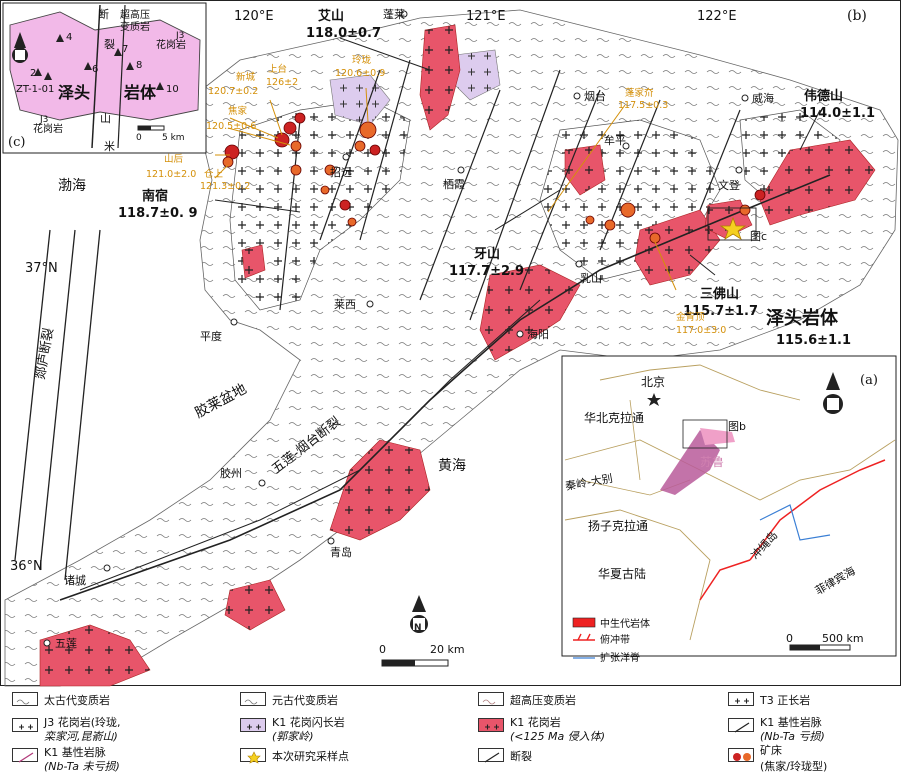  Describe the element at coordinates (418, 628) in the screenshot. I see `north-label-b: N` at that location.